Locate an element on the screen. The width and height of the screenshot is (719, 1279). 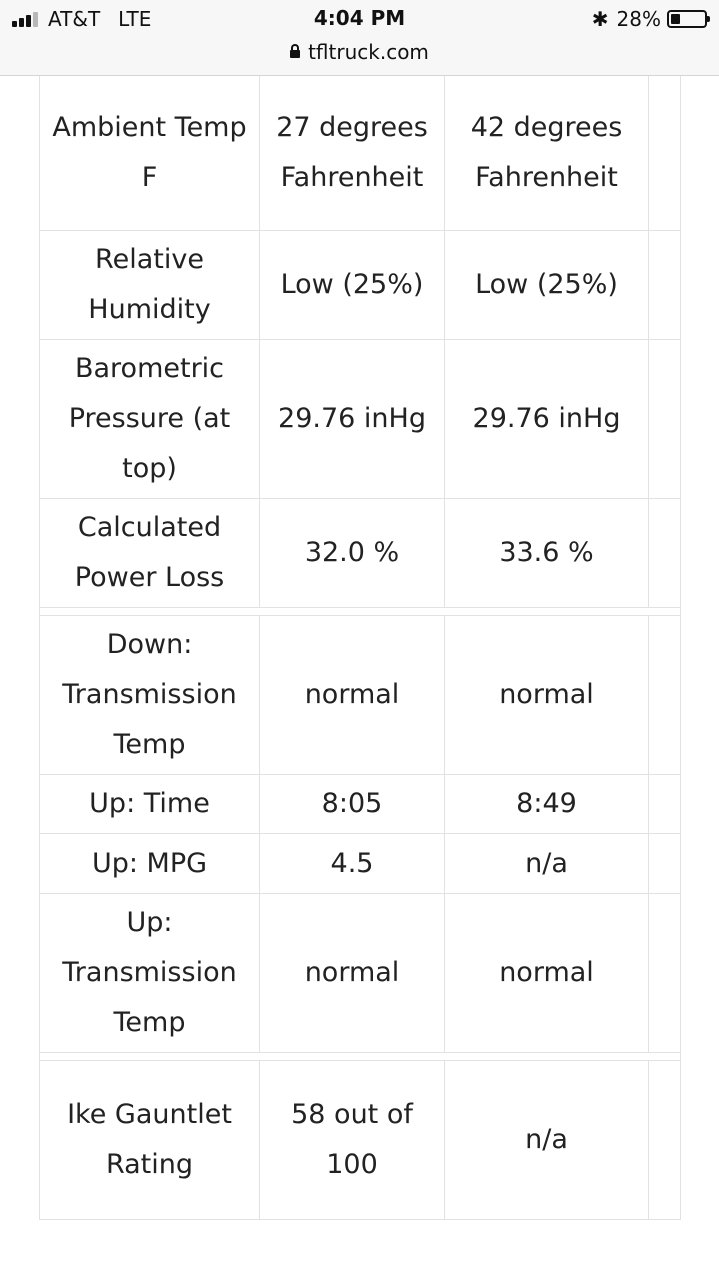
status-bar: AT&T LTE 4:04 PM tfltruck.com ✱ 28% is located at coordinates (359, 38).